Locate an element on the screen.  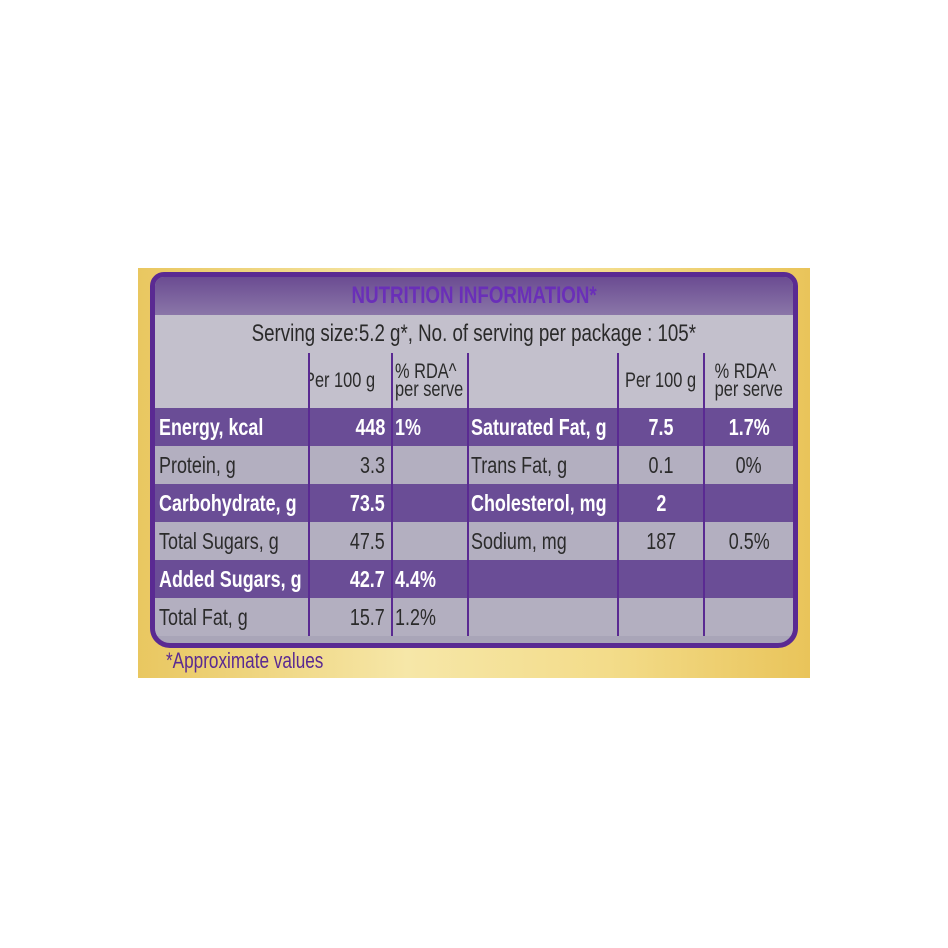
rda-value: 0.5% is located at coordinates (749, 540).